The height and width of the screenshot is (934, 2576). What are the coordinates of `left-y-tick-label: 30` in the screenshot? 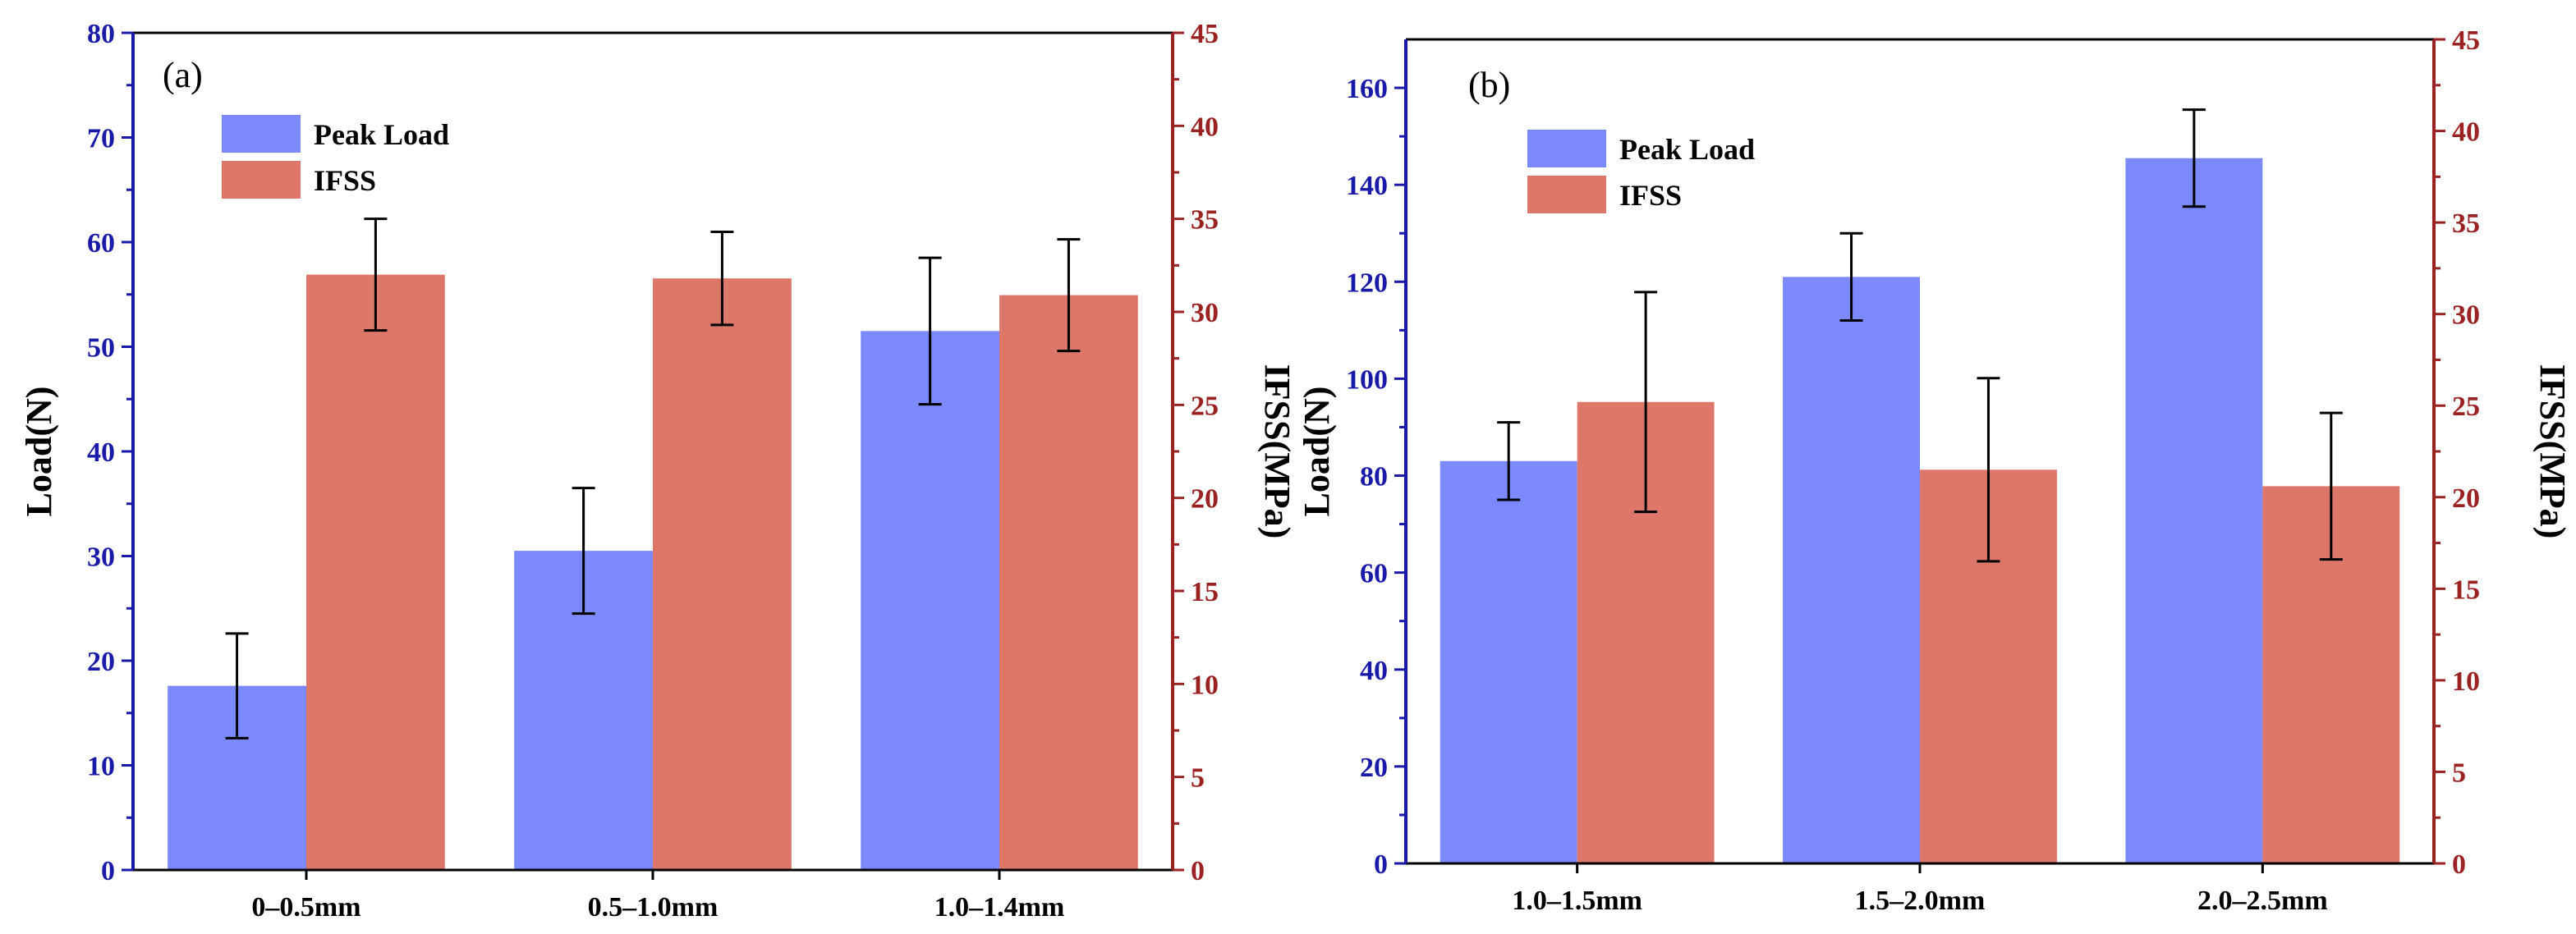 It's located at (101, 558).